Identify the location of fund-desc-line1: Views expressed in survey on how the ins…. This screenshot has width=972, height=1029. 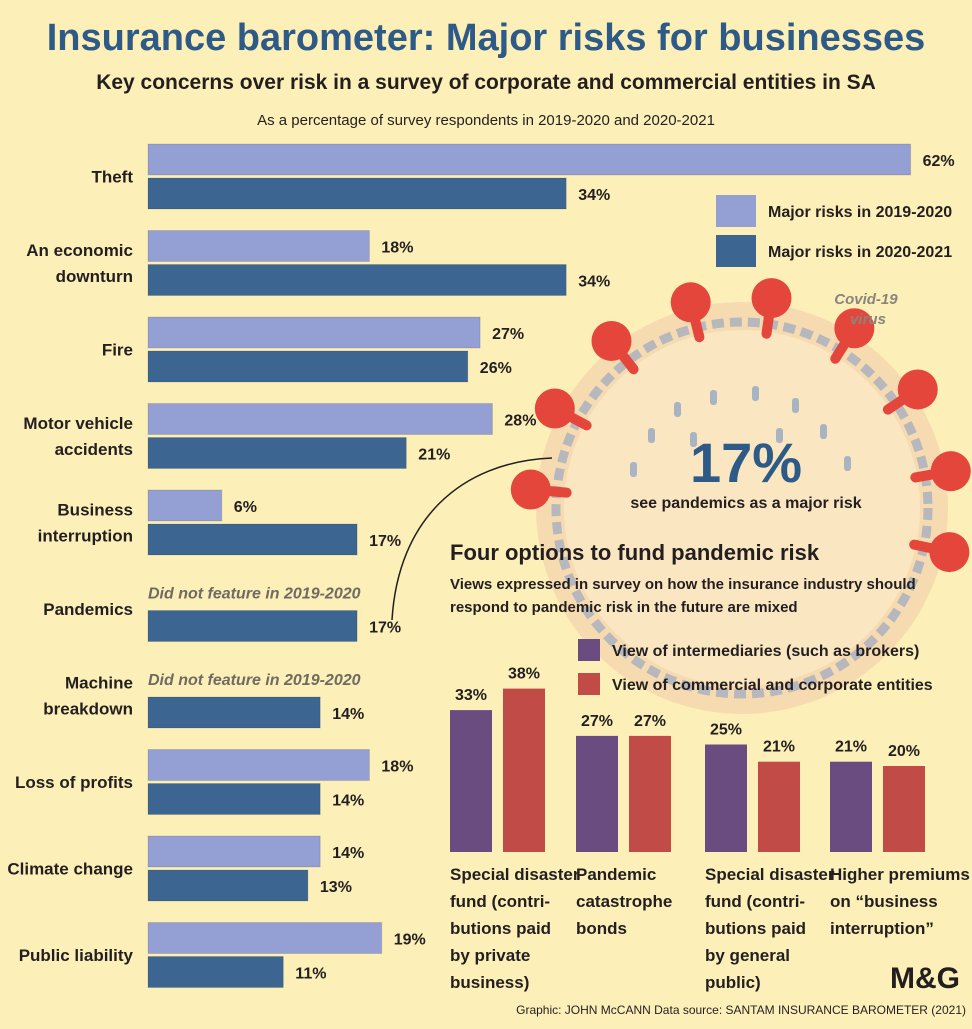
(683, 584).